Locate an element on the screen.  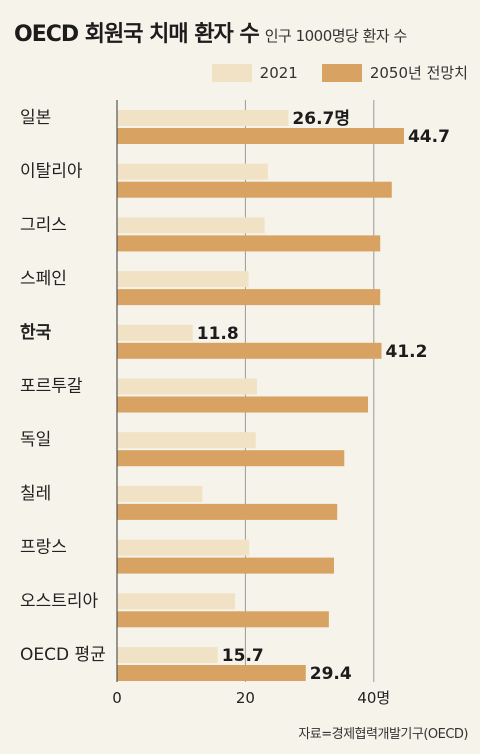
legend-label-2050: 2050년 전망치 is located at coordinates (418, 73).